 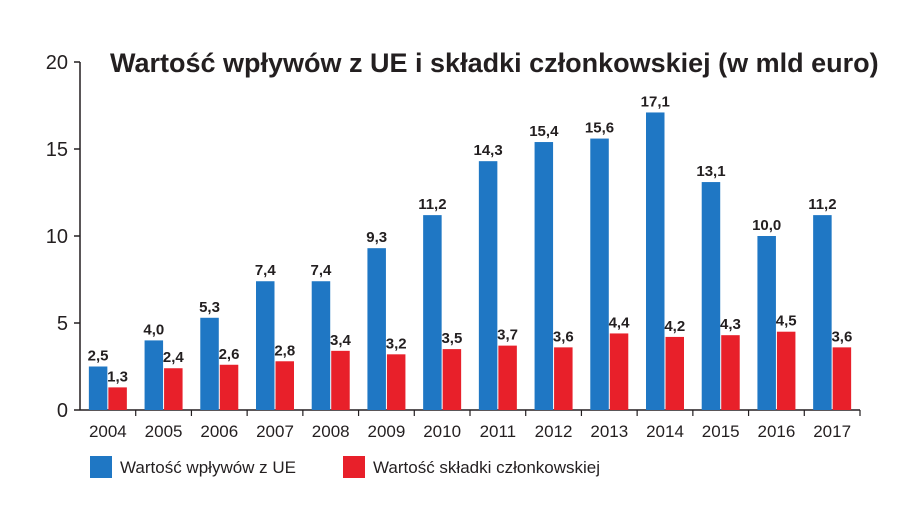 What do you see at coordinates (209, 307) in the screenshot?
I see `data-label: 5,3` at bounding box center [209, 307].